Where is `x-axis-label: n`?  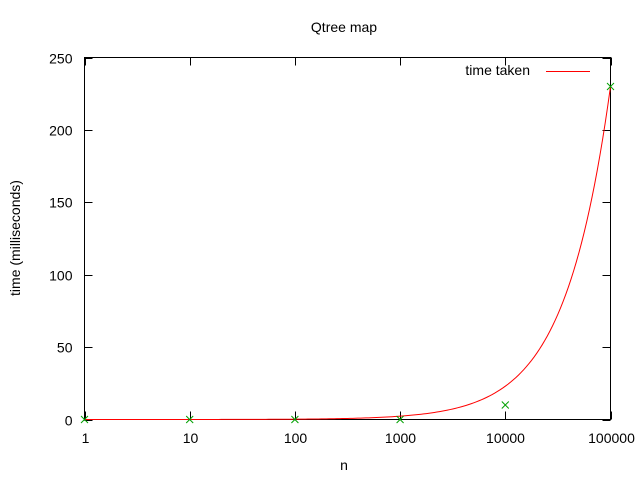 x-axis-label: n is located at coordinates (344, 465).